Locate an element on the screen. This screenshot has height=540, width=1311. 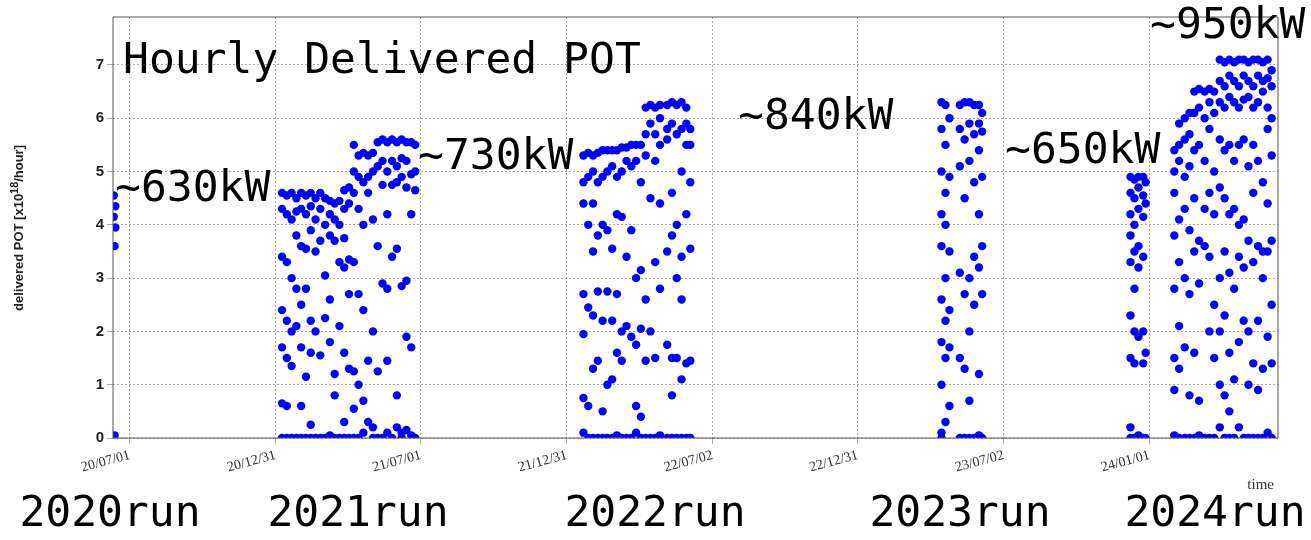
y-tick-label: 0 is located at coordinates (99, 437).